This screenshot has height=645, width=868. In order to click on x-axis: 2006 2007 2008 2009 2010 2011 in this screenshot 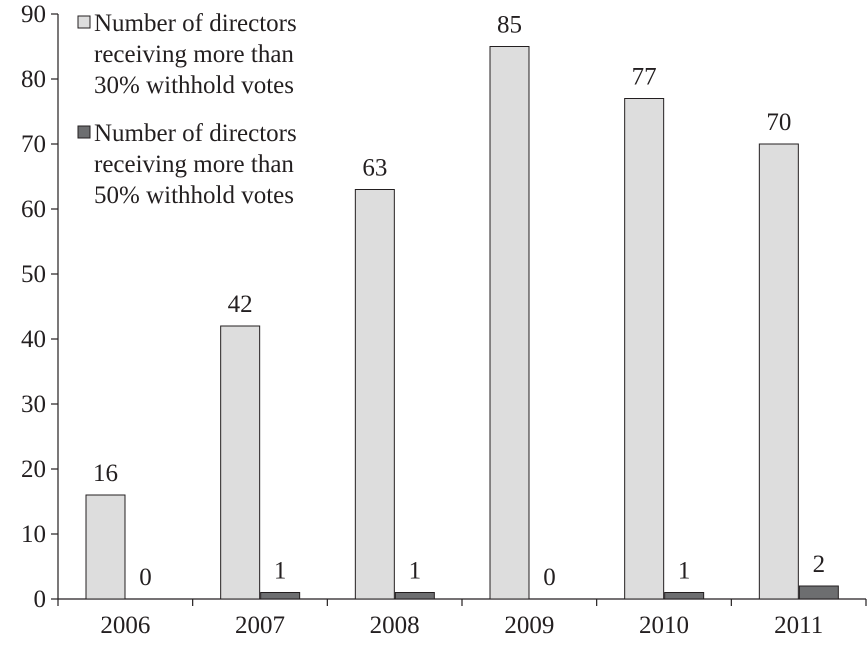, I will do `click(462, 618)`.